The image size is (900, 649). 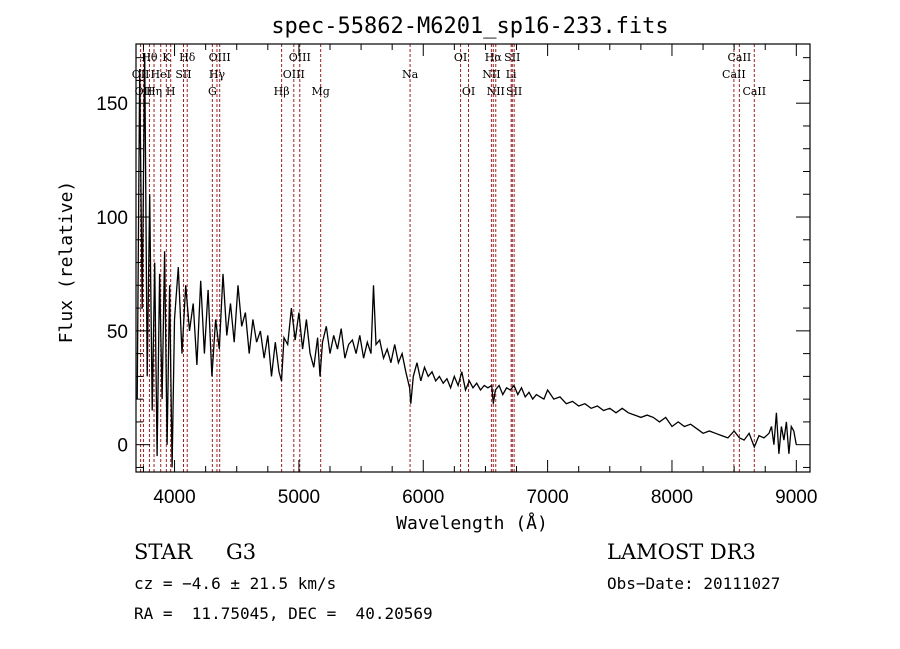 What do you see at coordinates (694, 583) in the screenshot?
I see `obs-date: Obs−Date: 20111027` at bounding box center [694, 583].